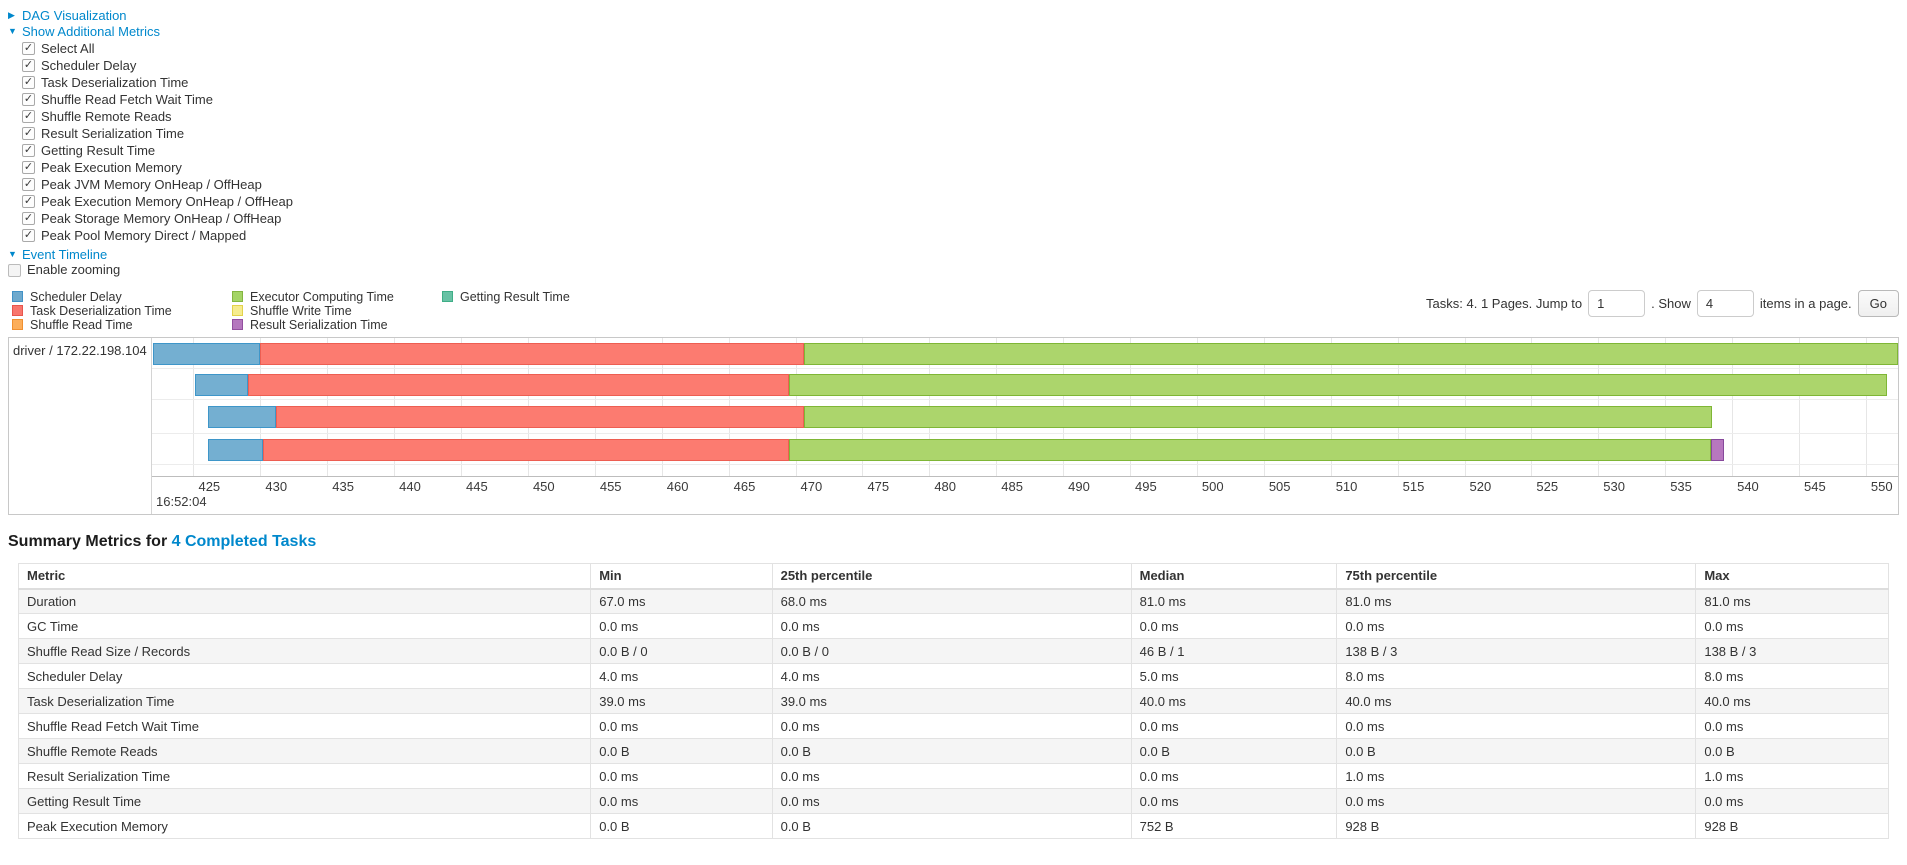 The width and height of the screenshot is (1907, 865). Describe the element at coordinates (1279, 486) in the screenshot. I see `axis-tick-label: 505` at that location.